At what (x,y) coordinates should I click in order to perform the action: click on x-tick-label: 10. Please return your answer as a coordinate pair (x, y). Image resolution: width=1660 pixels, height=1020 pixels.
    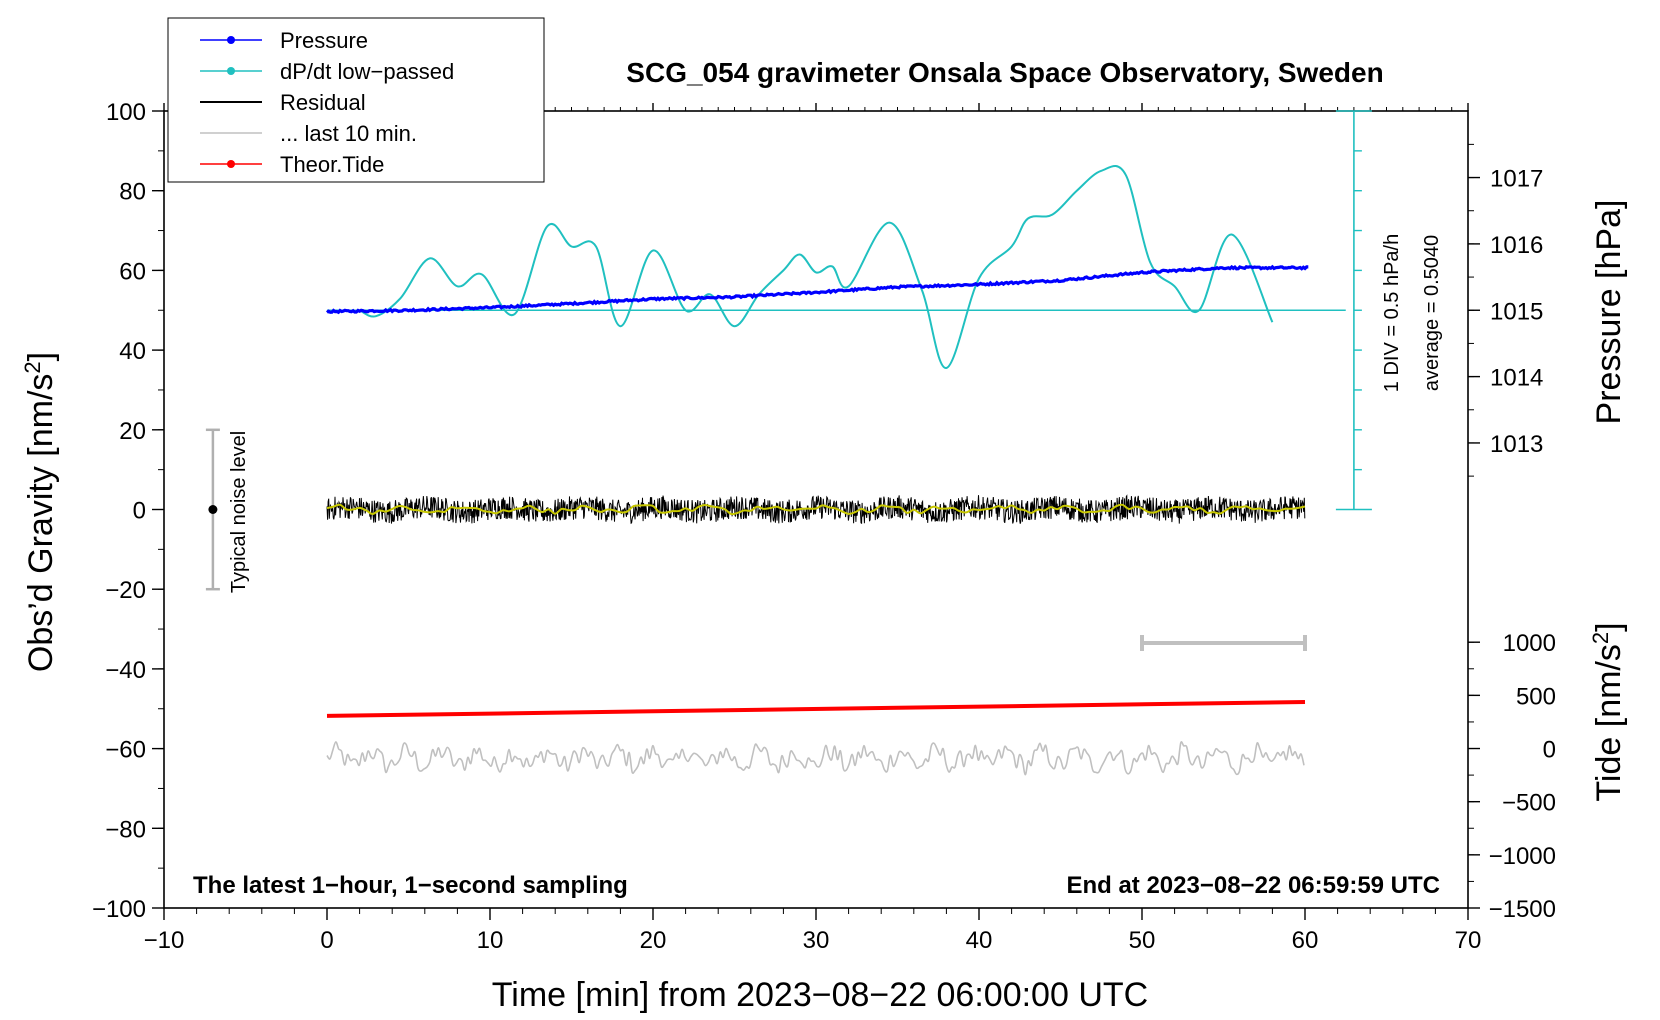
    Looking at the image, I should click on (490, 940).